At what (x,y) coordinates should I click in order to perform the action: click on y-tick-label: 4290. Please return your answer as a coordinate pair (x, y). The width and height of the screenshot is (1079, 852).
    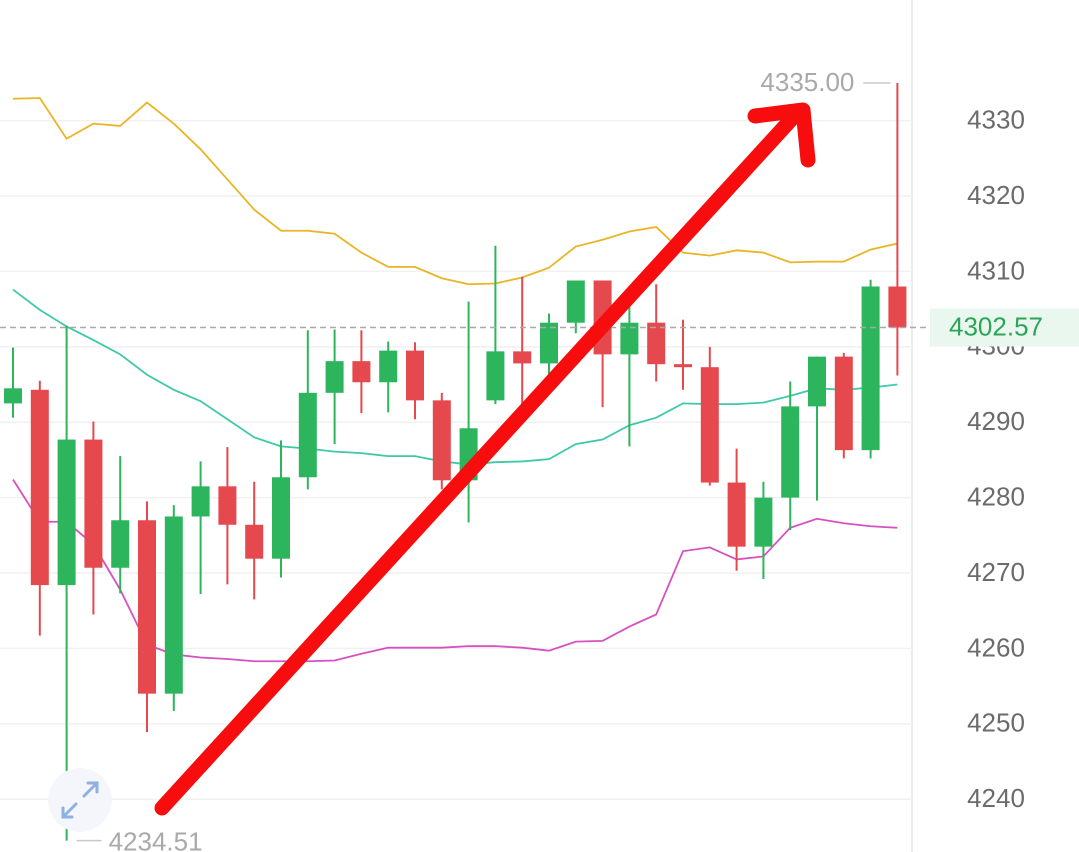
    Looking at the image, I should click on (996, 421).